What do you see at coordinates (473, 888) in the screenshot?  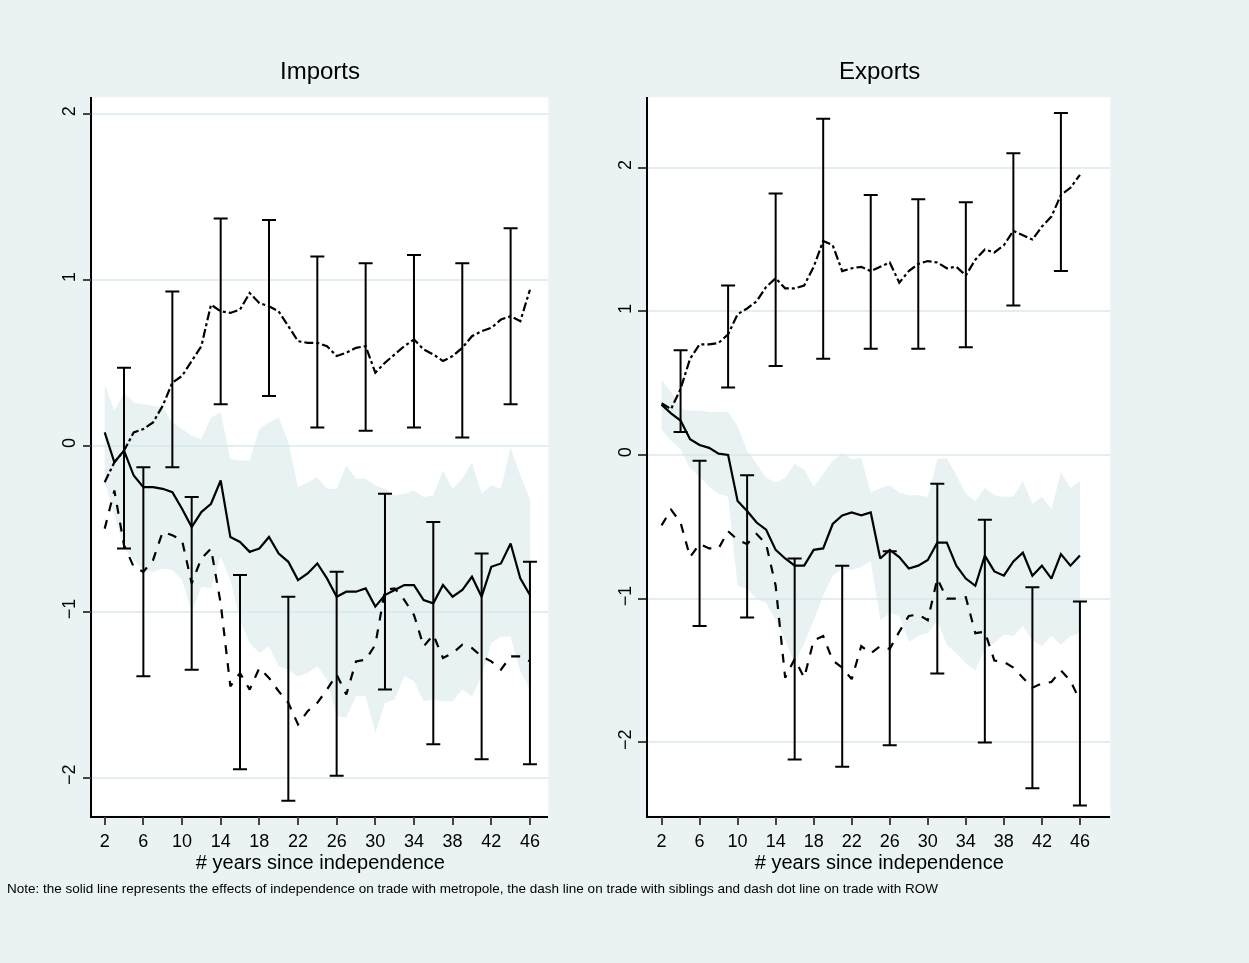 I see `text: Note: the solid line represents the effects of independence on trade with metropole, the dash line on trade with siblings and dash dot line on trade with ROW` at bounding box center [473, 888].